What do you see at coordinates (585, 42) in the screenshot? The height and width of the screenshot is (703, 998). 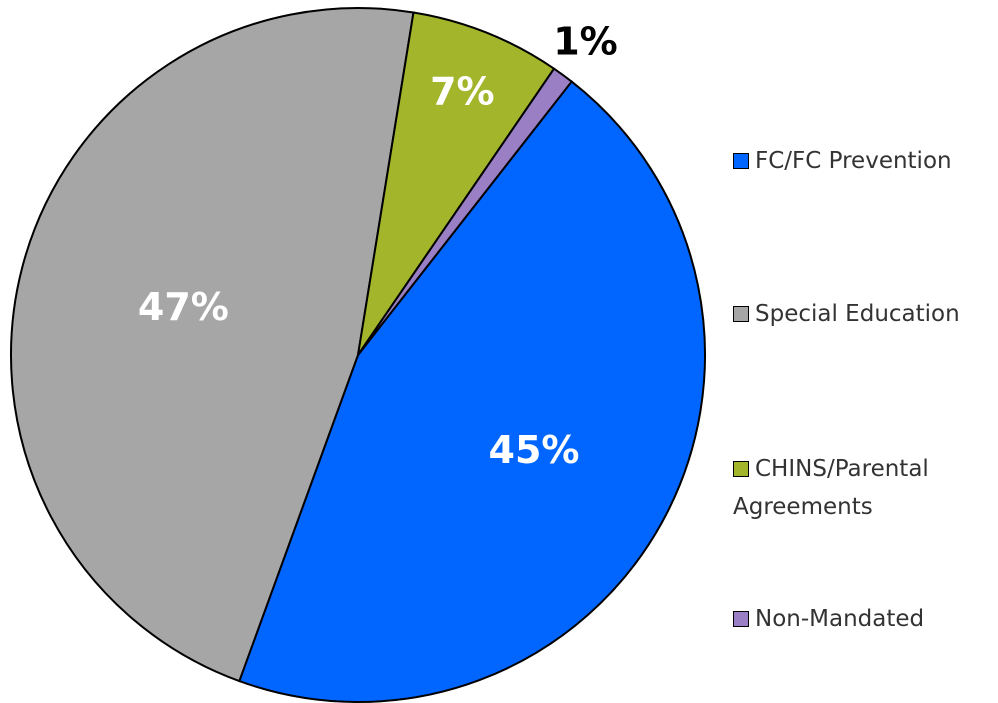 I see `value-label: 1%` at bounding box center [585, 42].